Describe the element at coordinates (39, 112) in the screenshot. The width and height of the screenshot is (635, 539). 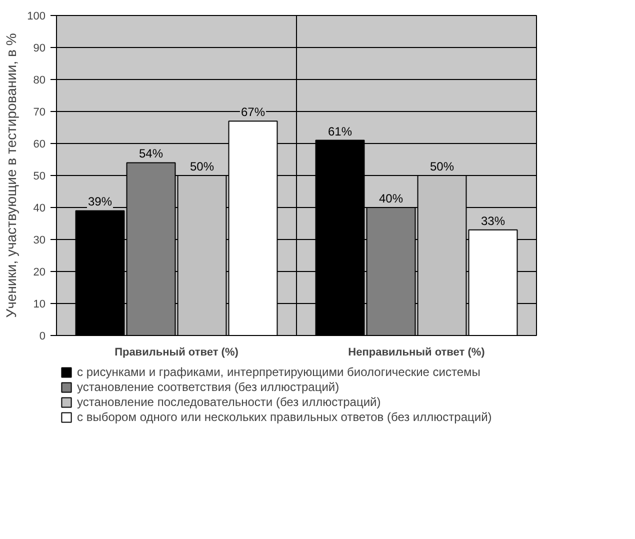
I see `y-tick-label: 70` at that location.